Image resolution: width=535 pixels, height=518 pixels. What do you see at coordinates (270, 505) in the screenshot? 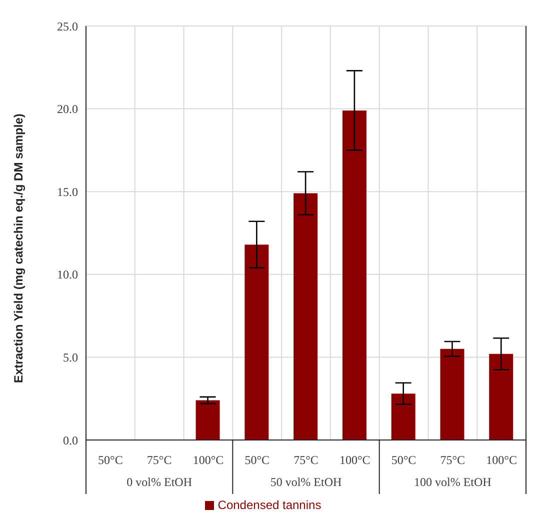
I see `legend-label: Condensed tannins` at bounding box center [270, 505].